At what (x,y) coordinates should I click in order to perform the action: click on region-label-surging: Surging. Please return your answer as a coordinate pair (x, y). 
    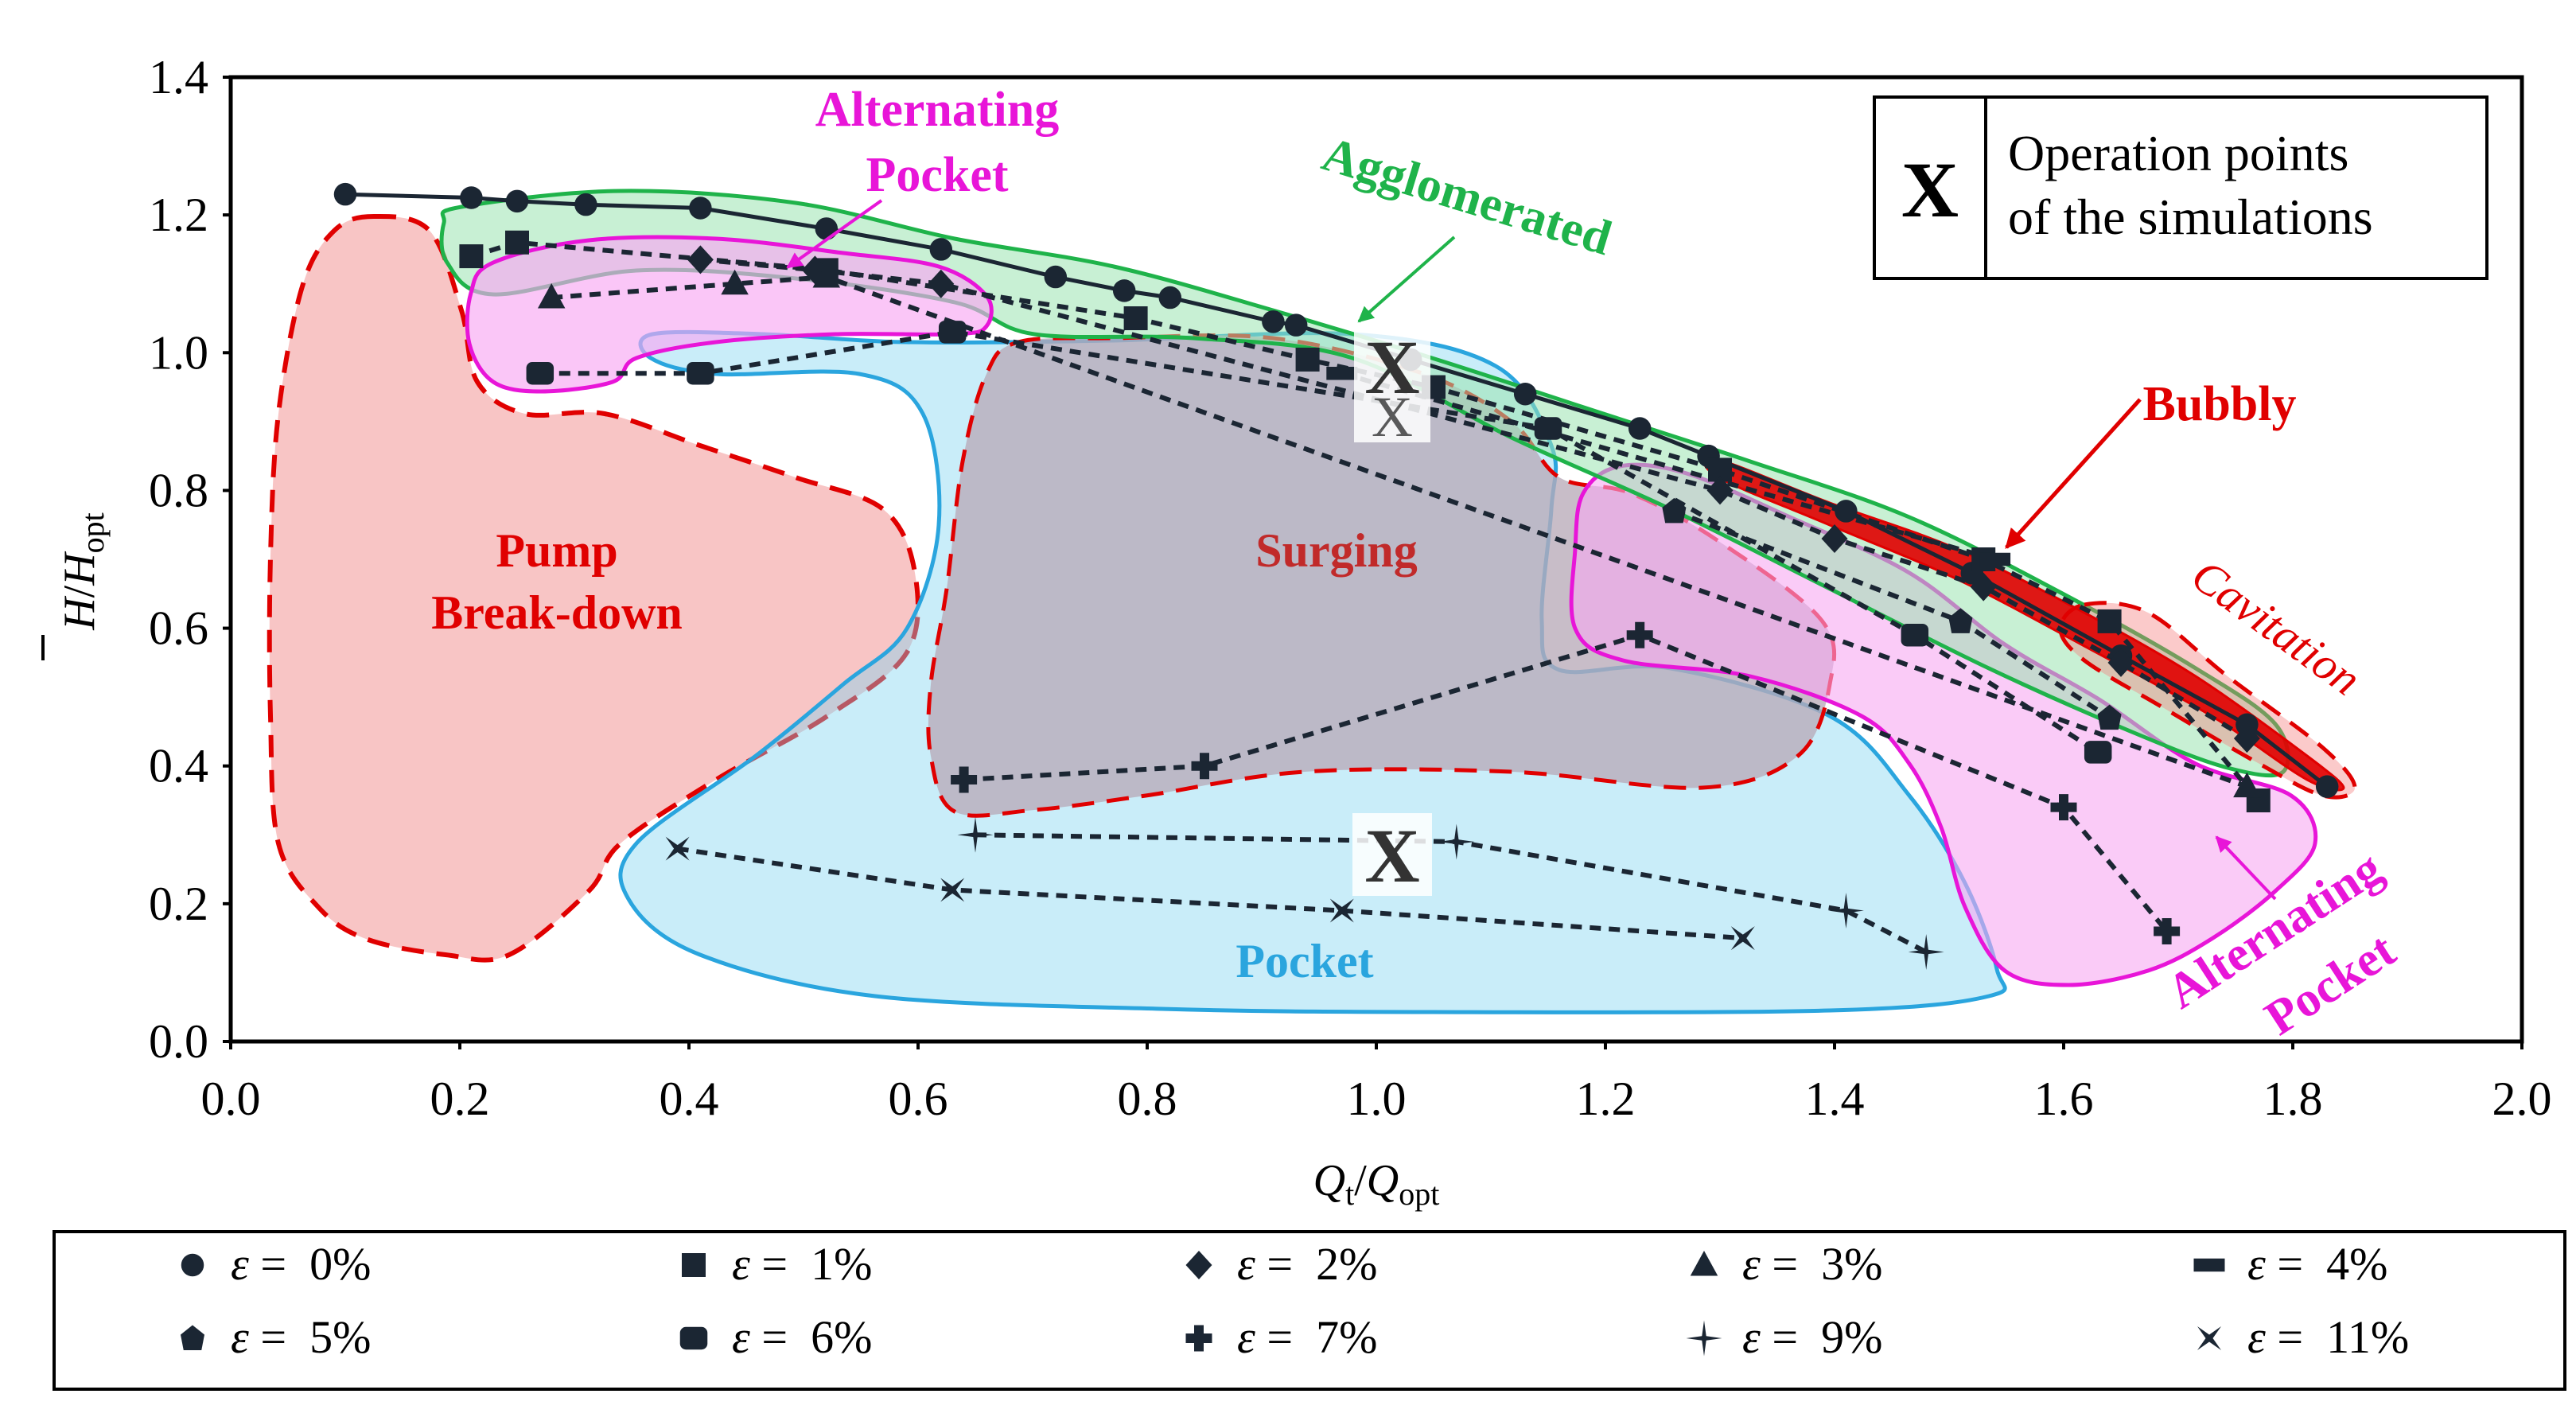
    Looking at the image, I should click on (1336, 550).